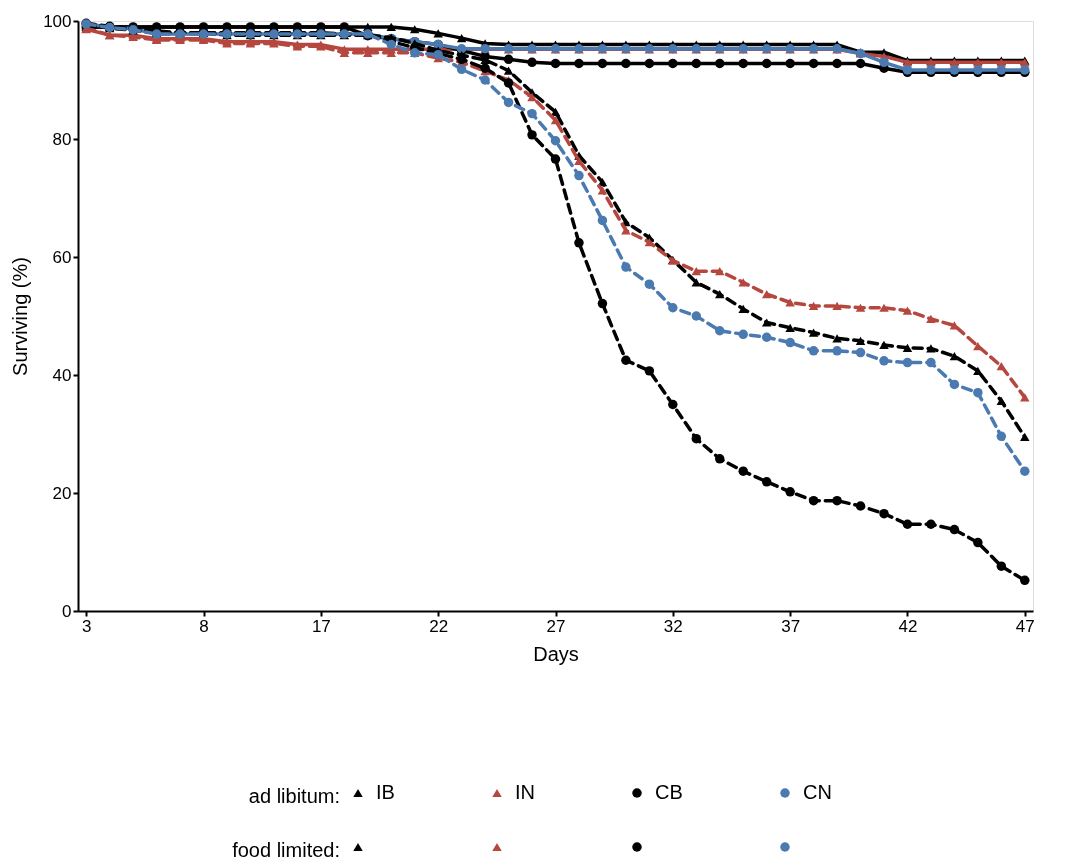 This screenshot has width=1089, height=865. What do you see at coordinates (817, 792) in the screenshot?
I see `legend-label: CN` at bounding box center [817, 792].